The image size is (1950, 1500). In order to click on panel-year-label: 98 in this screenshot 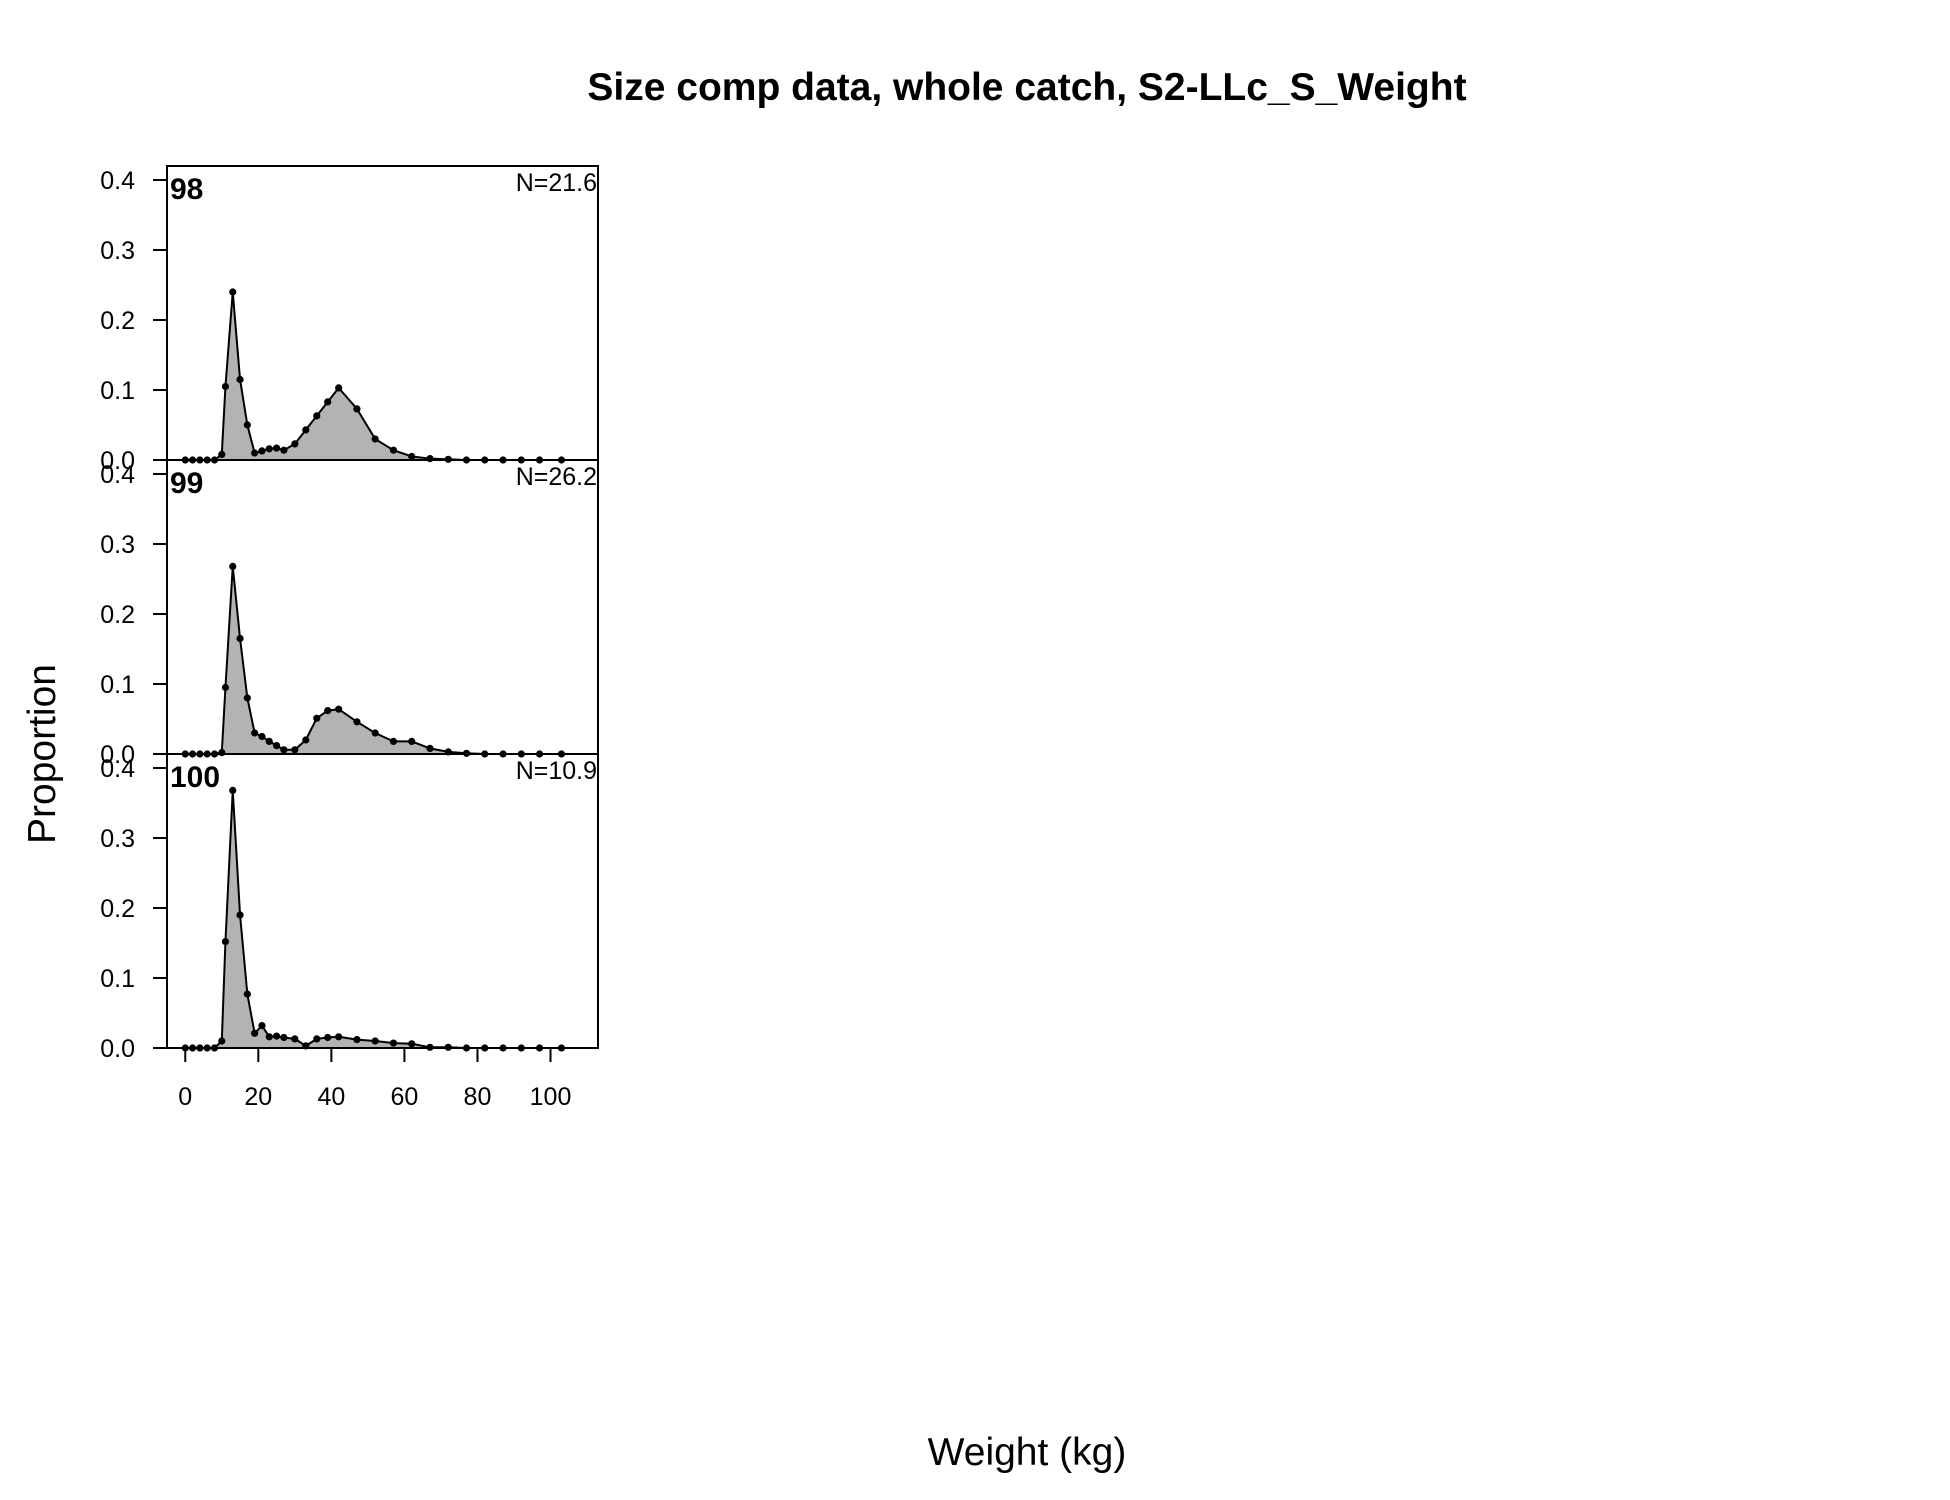, I will do `click(186, 189)`.